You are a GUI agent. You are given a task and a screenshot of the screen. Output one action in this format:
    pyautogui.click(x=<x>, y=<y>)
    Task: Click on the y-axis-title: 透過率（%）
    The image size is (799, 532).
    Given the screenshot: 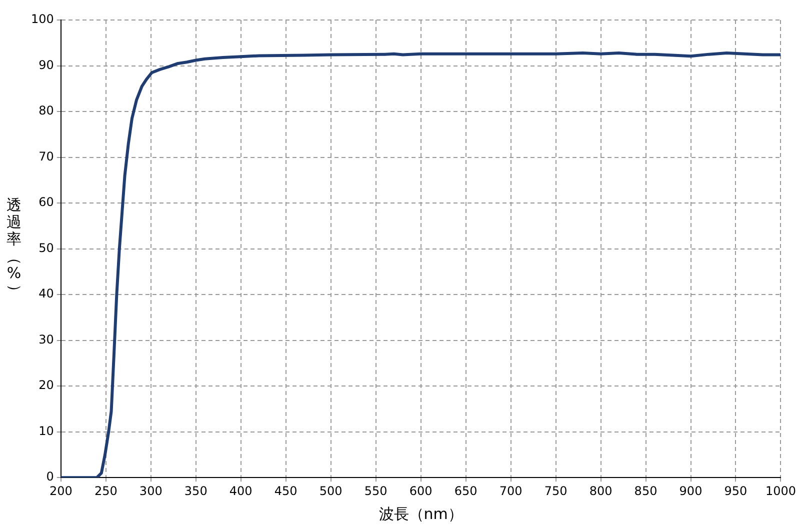 What is the action you would take?
    pyautogui.click(x=15, y=247)
    